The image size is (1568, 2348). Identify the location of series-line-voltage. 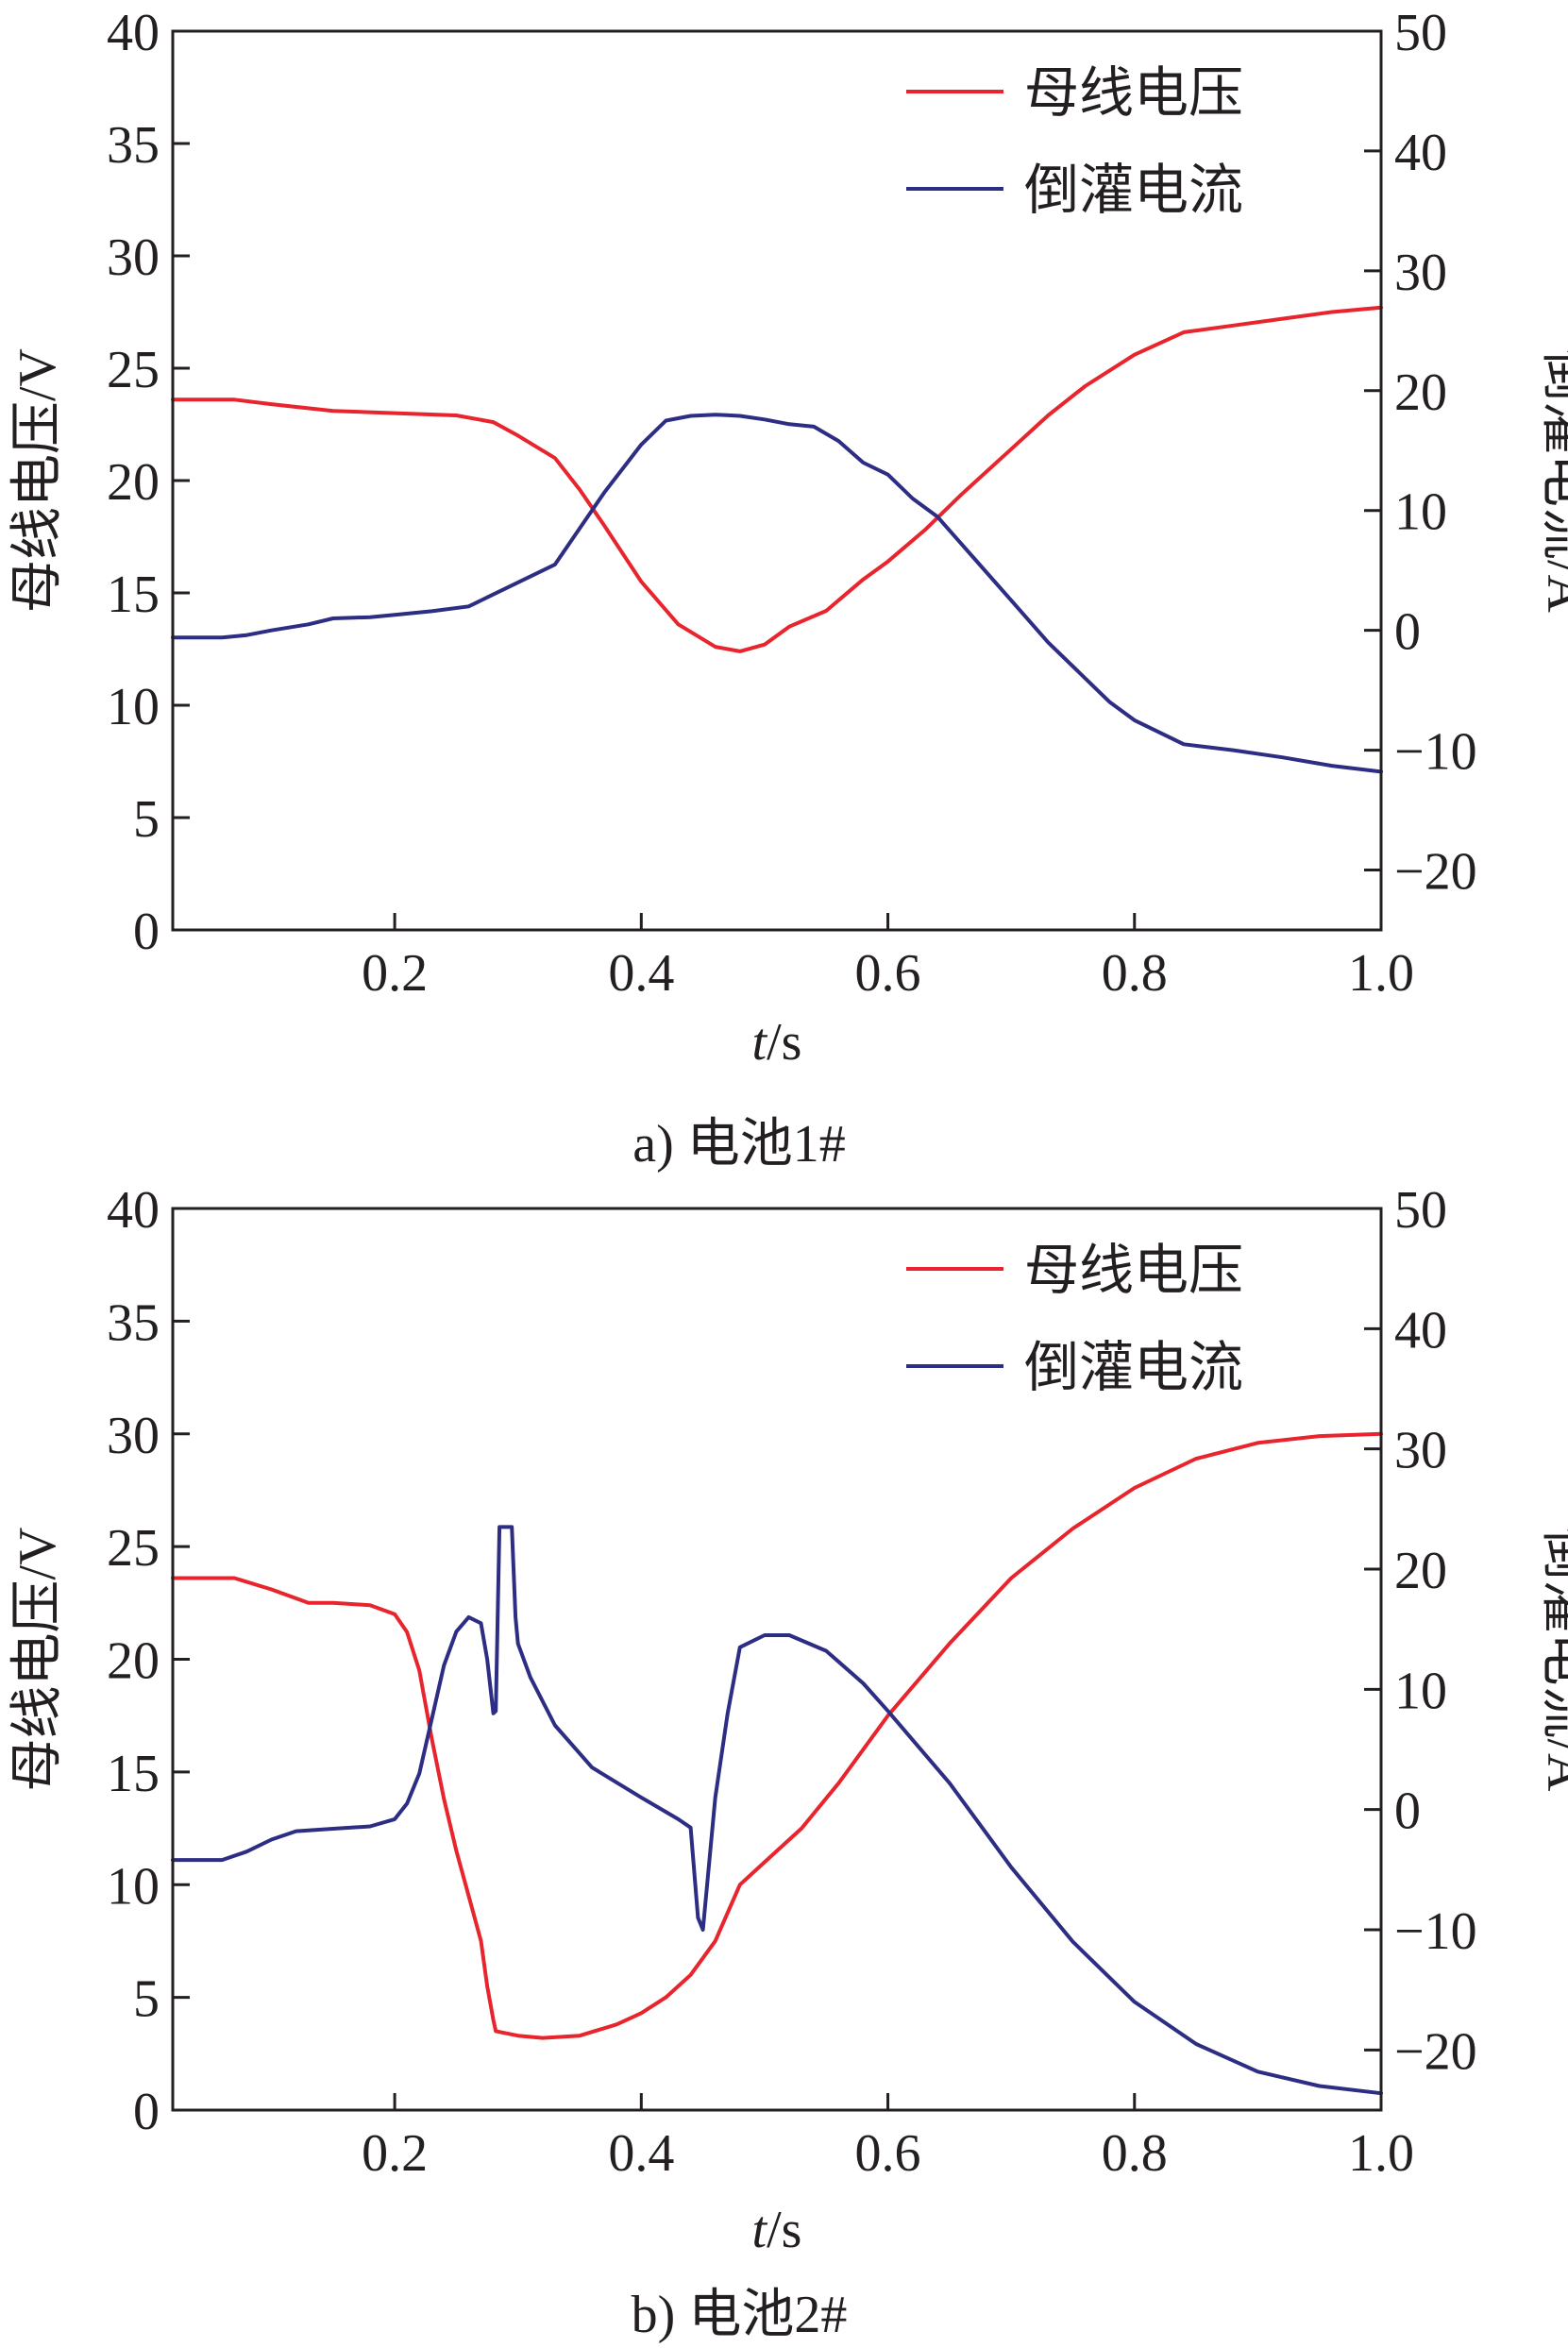
(777, 479).